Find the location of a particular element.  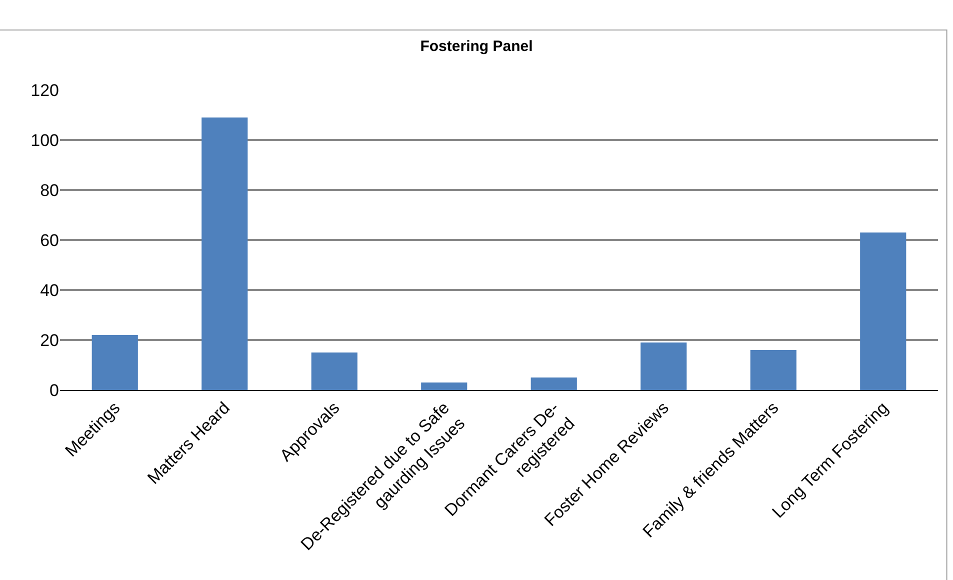

y-tick-label: 120 is located at coordinates (44, 90).